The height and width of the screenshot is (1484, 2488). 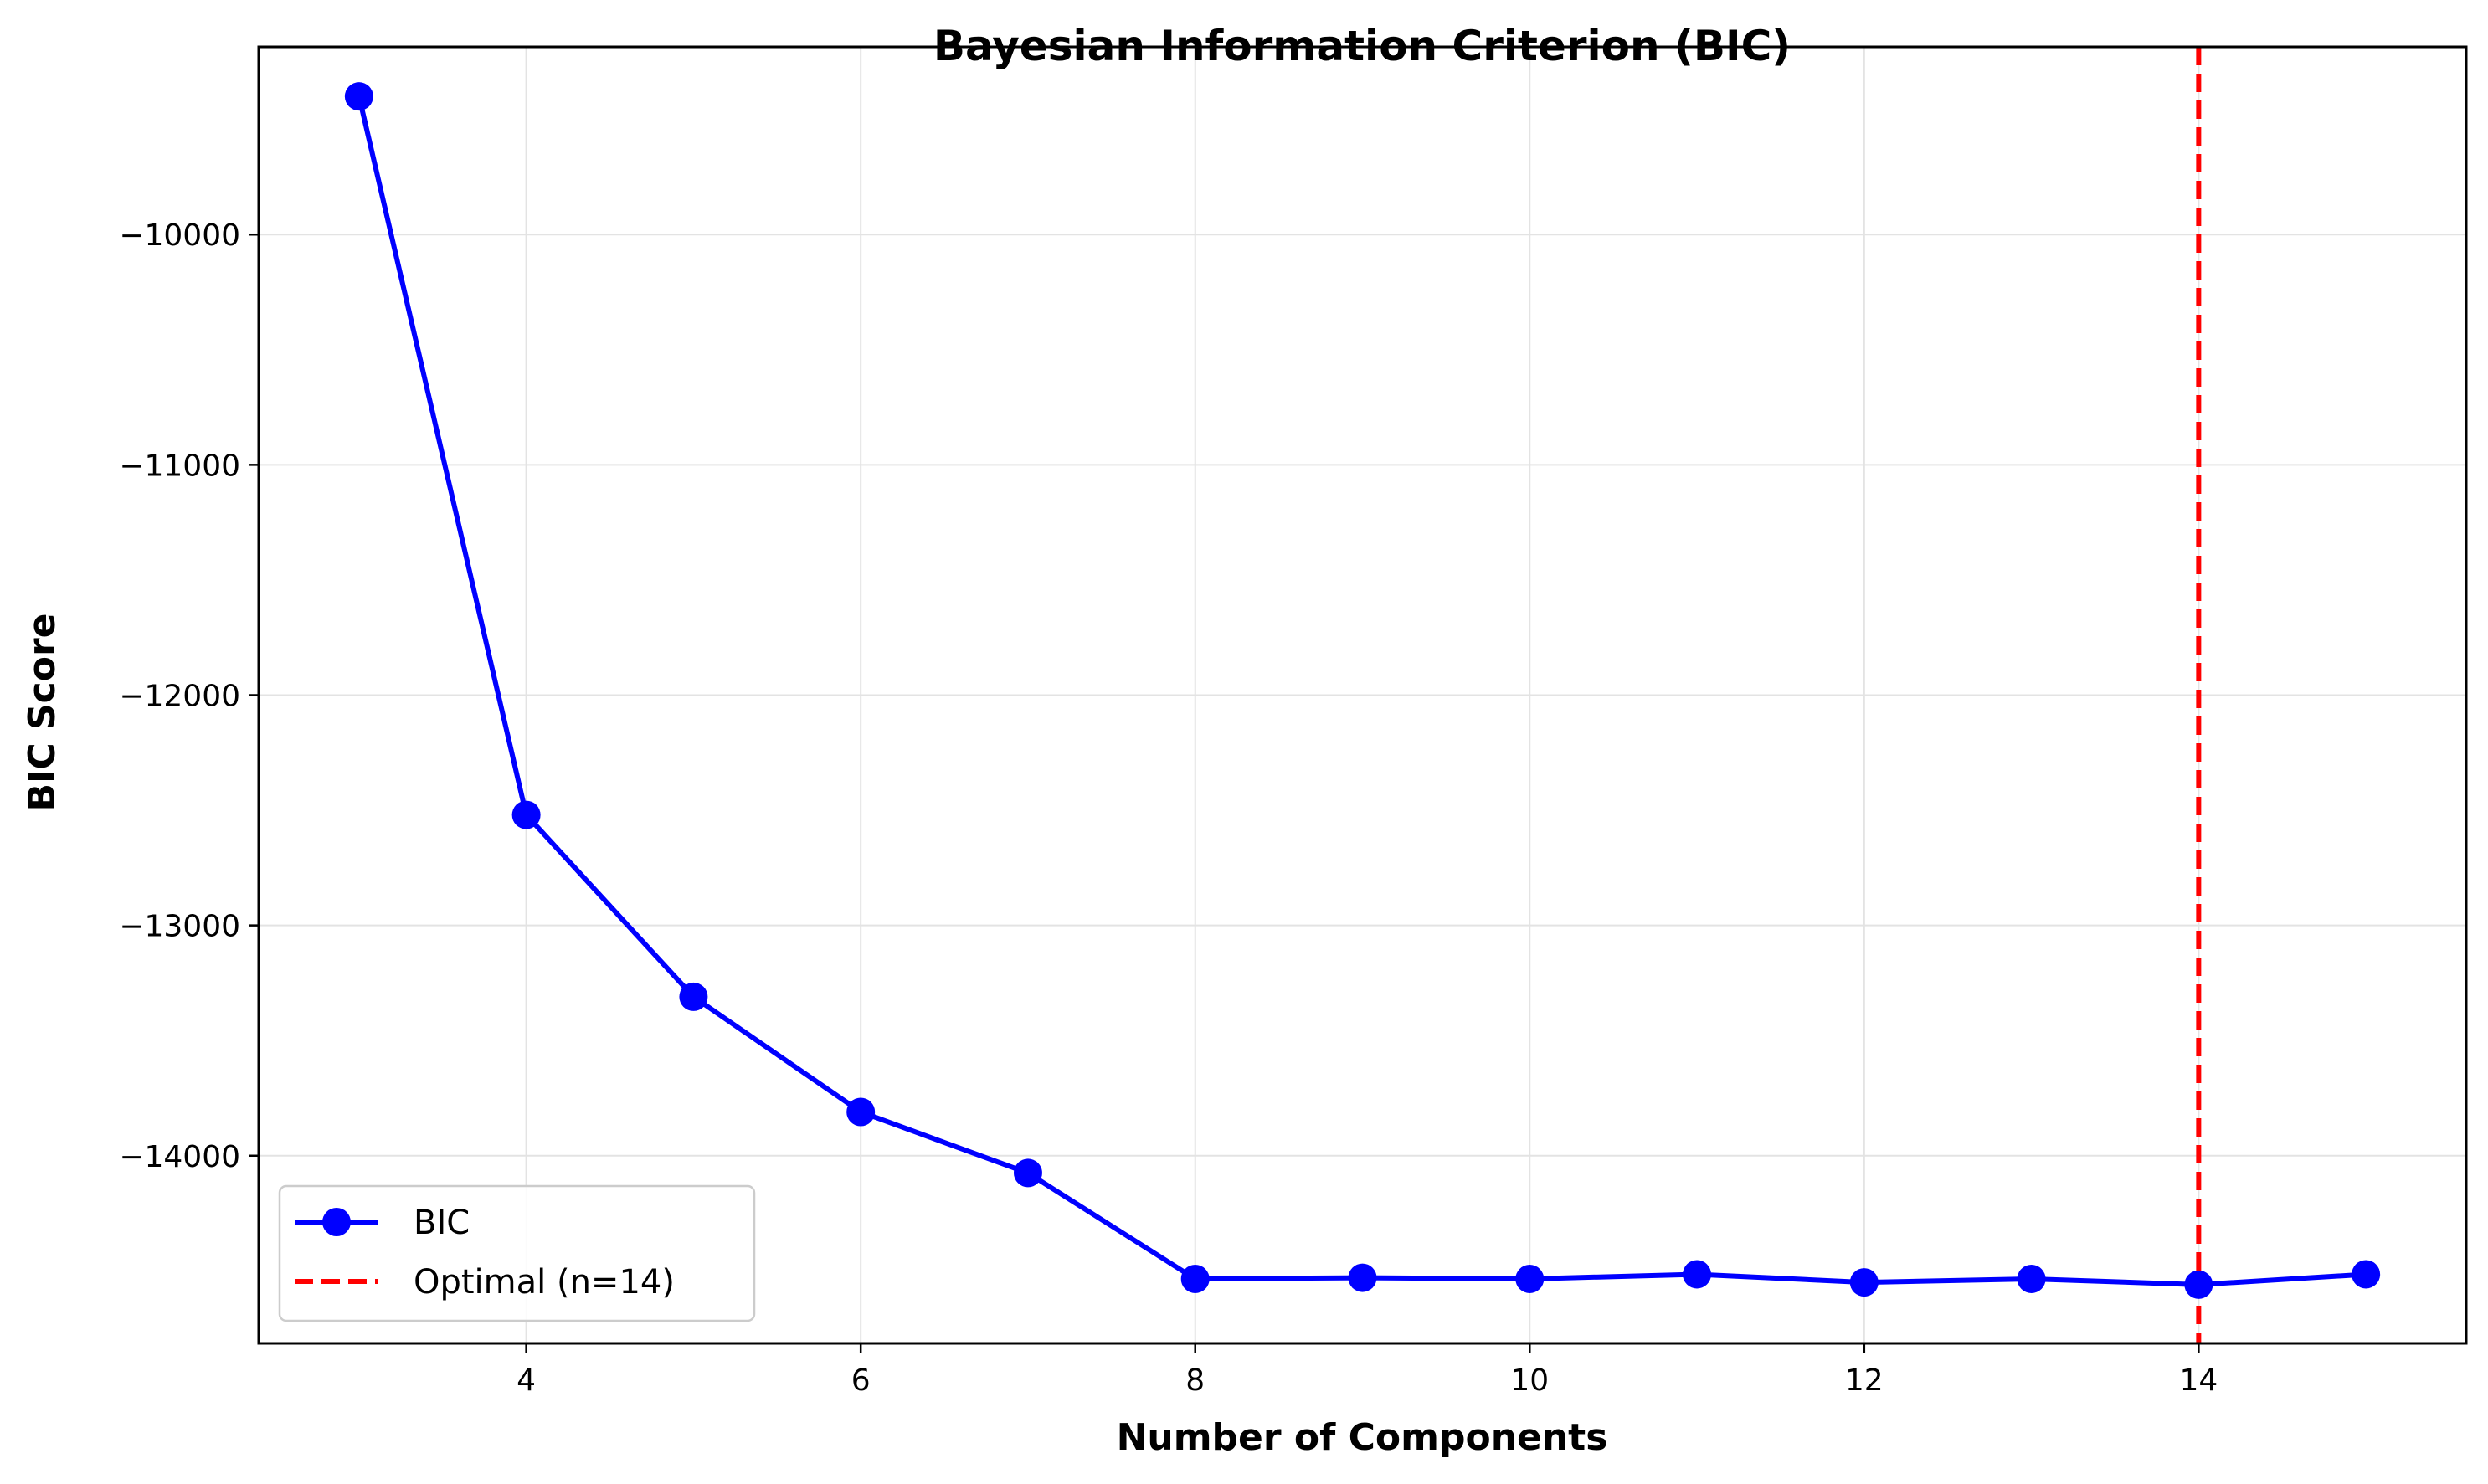 What do you see at coordinates (1362, 1437) in the screenshot?
I see `x-axis-label: Number of Components` at bounding box center [1362, 1437].